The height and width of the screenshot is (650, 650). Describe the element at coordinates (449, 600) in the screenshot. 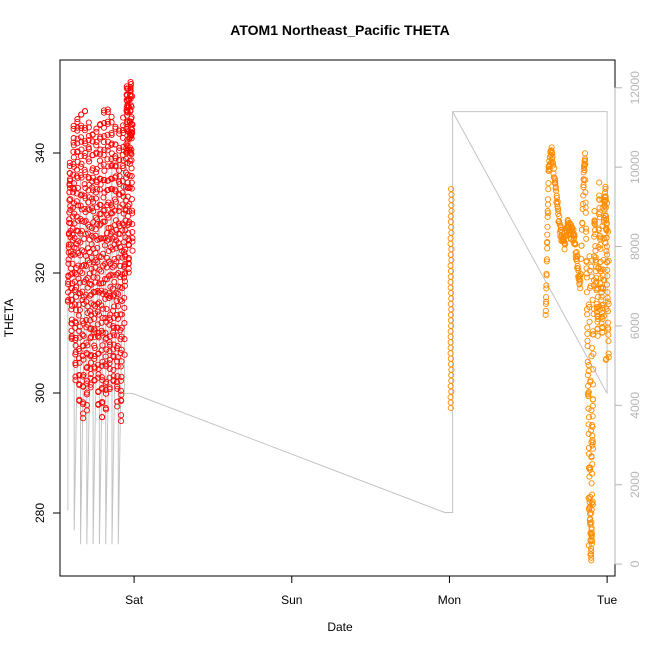

I see `x-tick-label: Mon` at that location.